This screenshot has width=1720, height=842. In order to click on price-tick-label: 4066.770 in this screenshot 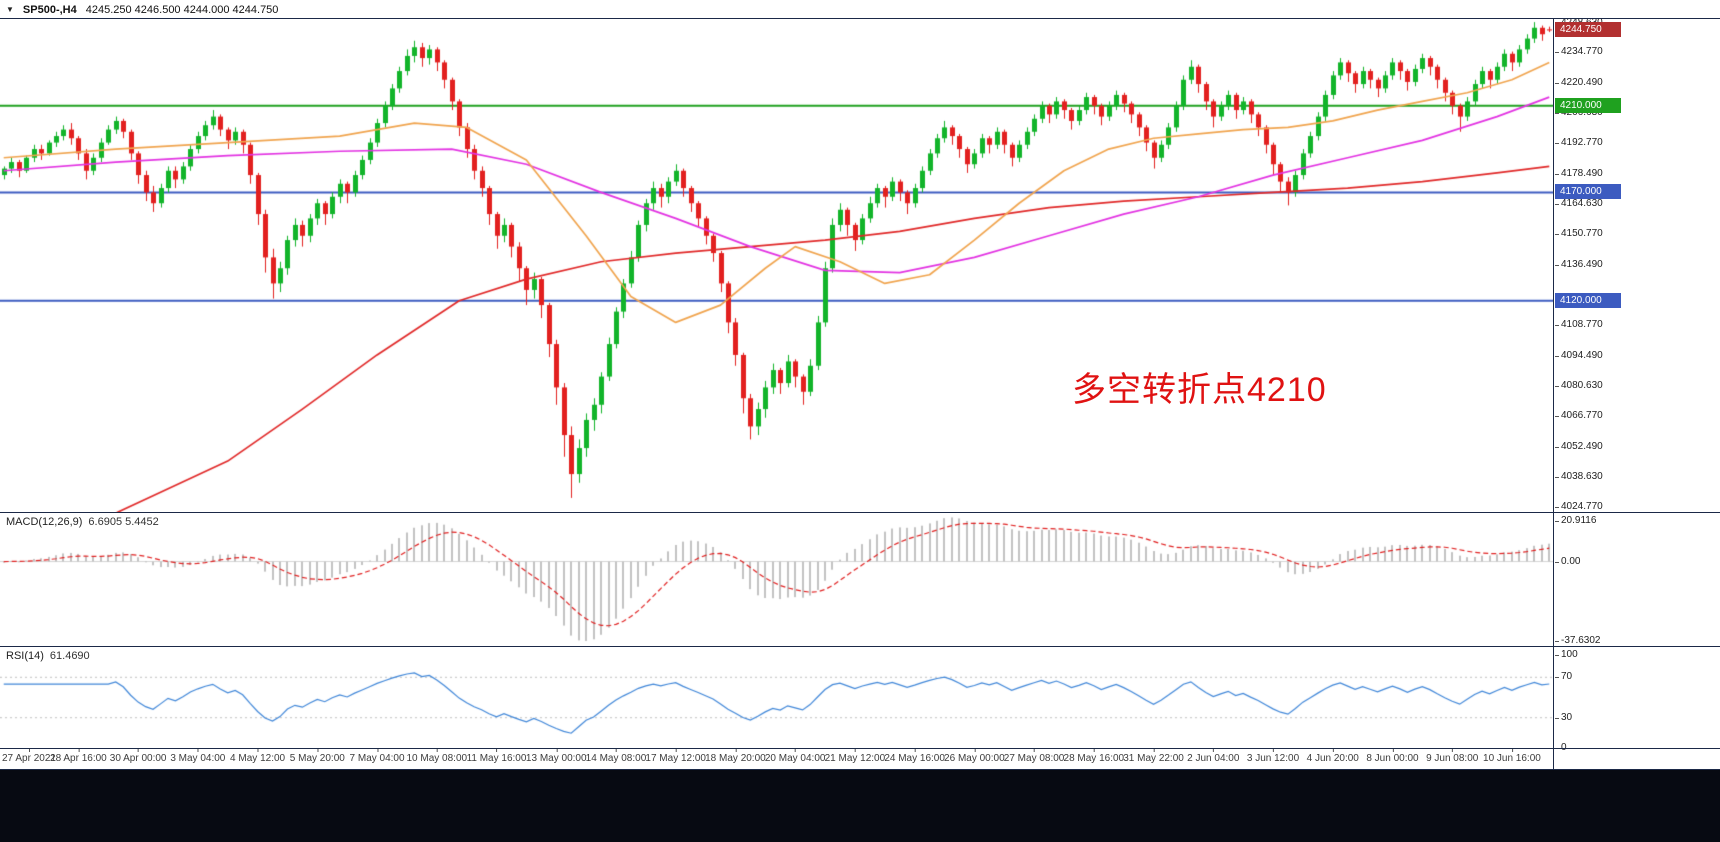, I will do `click(1579, 416)`.